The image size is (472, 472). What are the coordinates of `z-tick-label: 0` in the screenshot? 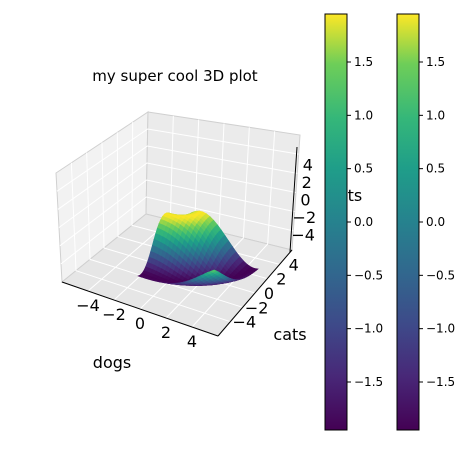 It's located at (305, 200).